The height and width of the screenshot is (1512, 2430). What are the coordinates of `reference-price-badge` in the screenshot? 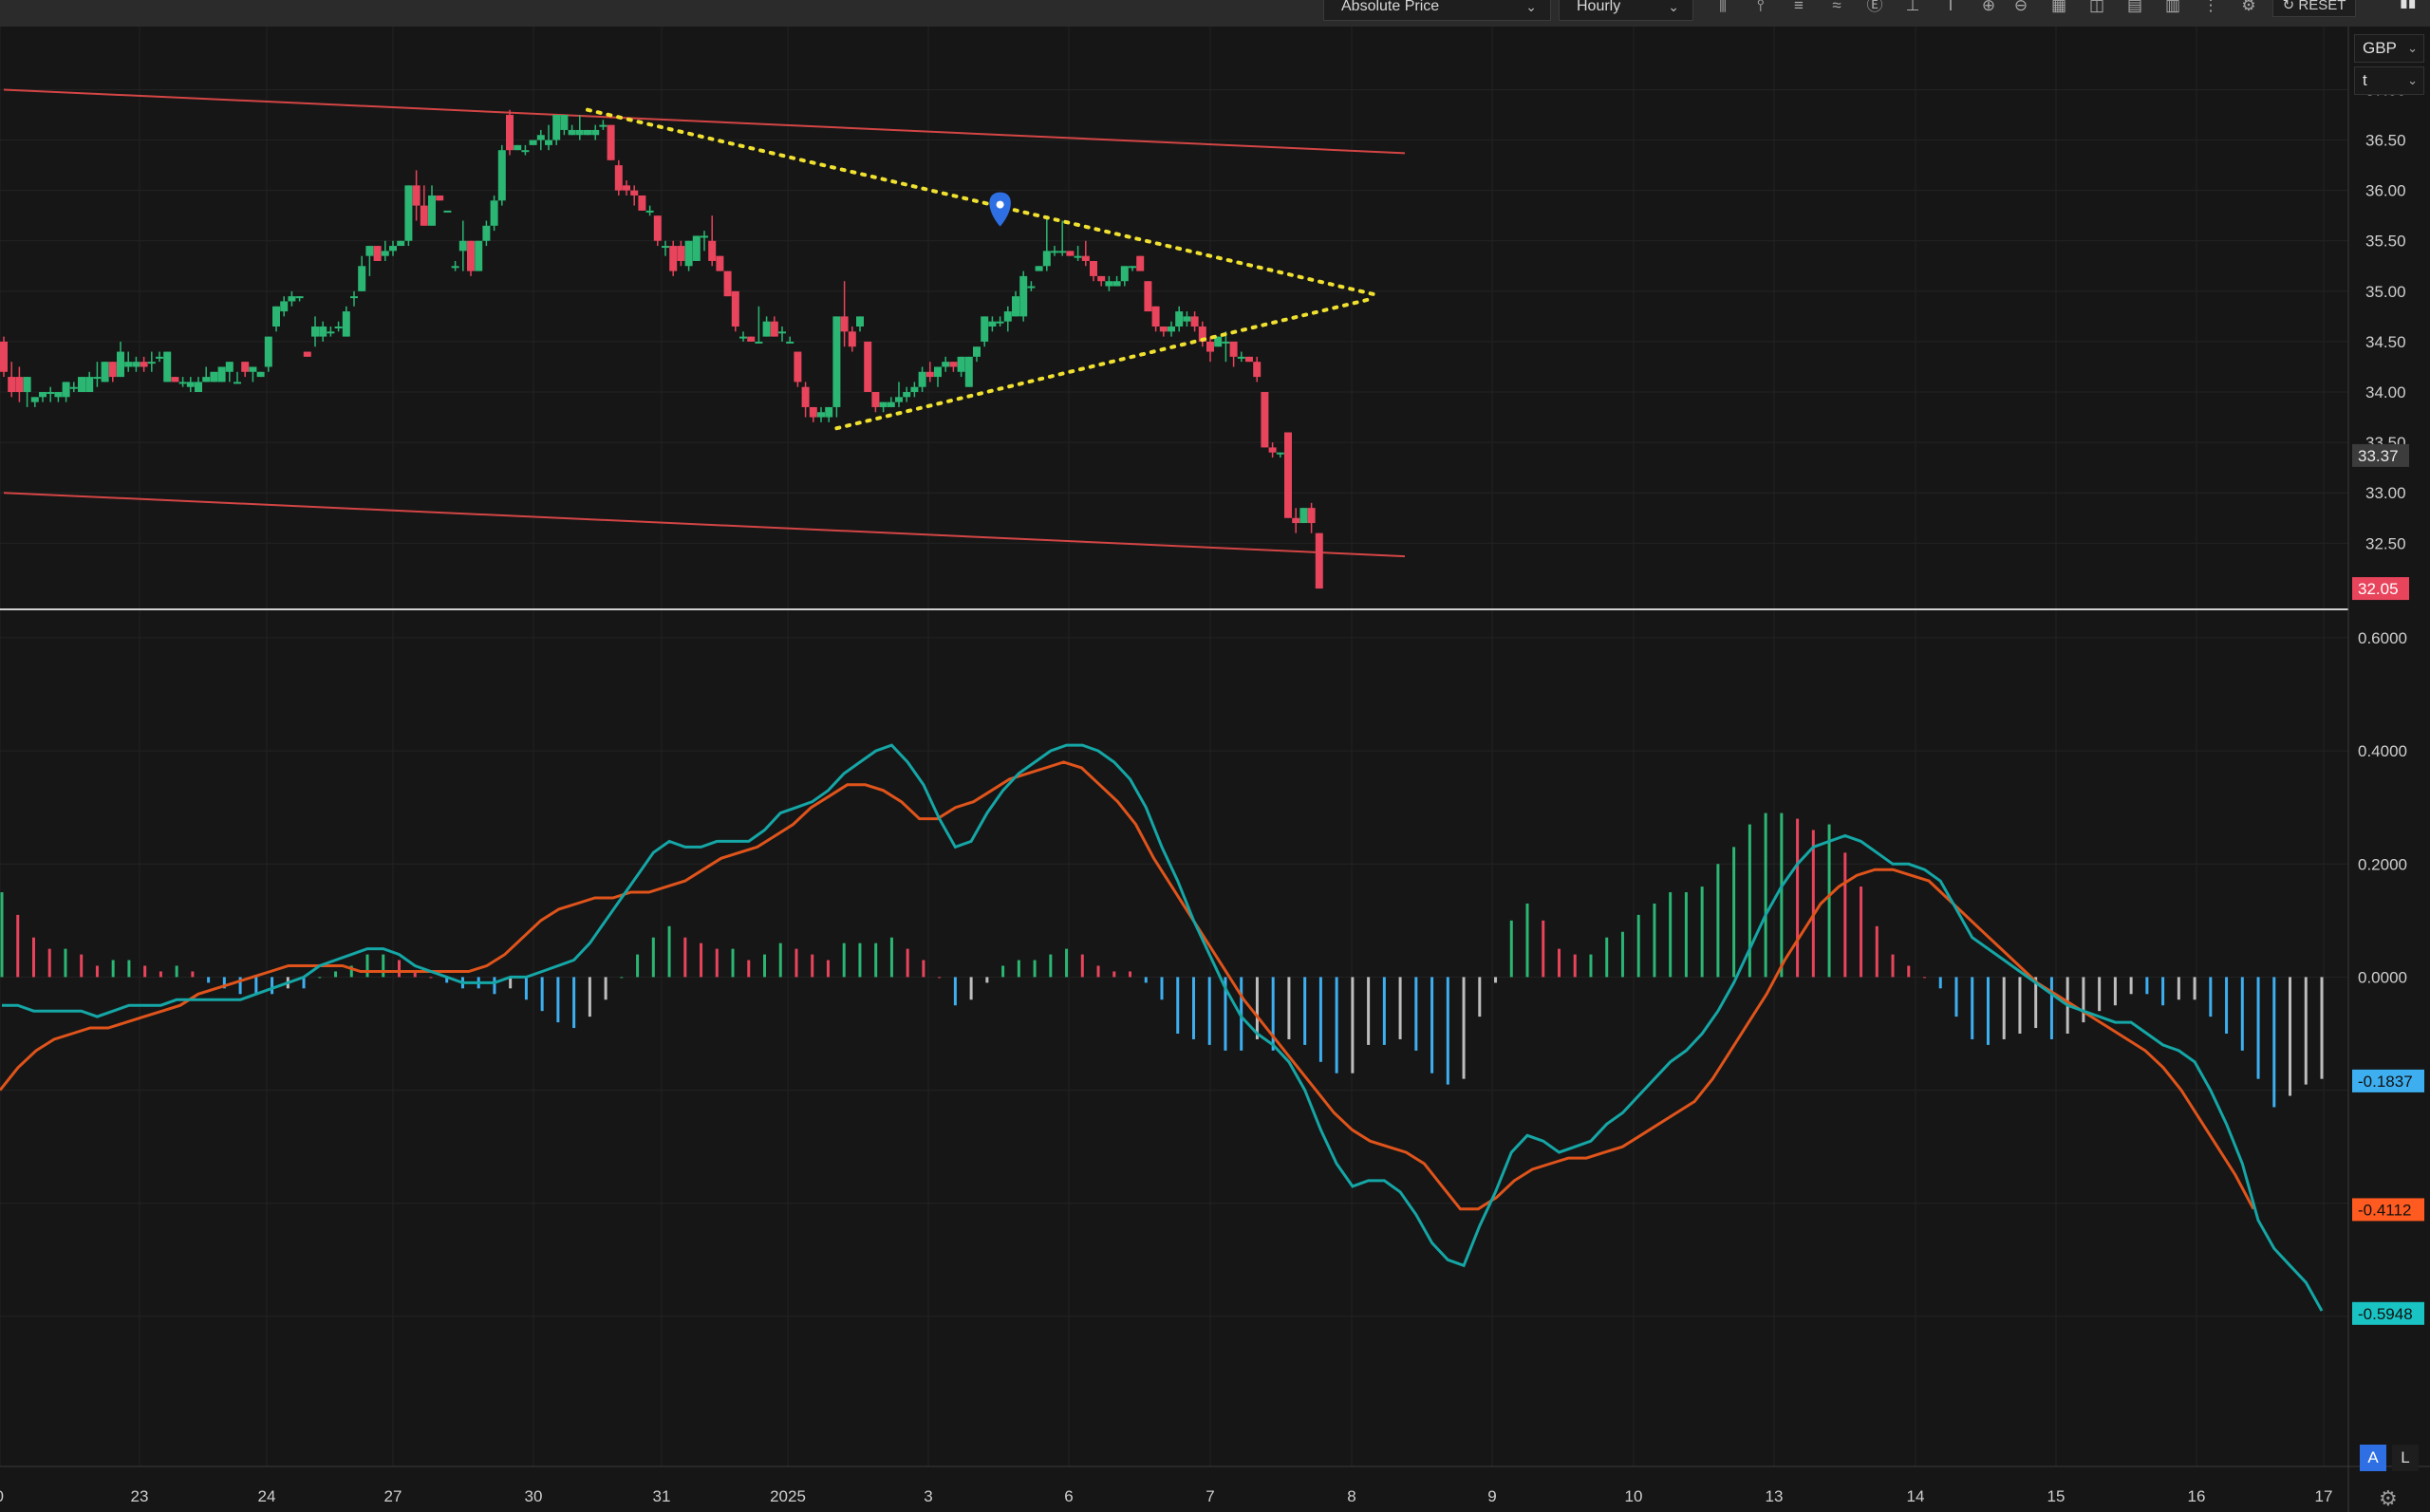 It's located at (2381, 455).